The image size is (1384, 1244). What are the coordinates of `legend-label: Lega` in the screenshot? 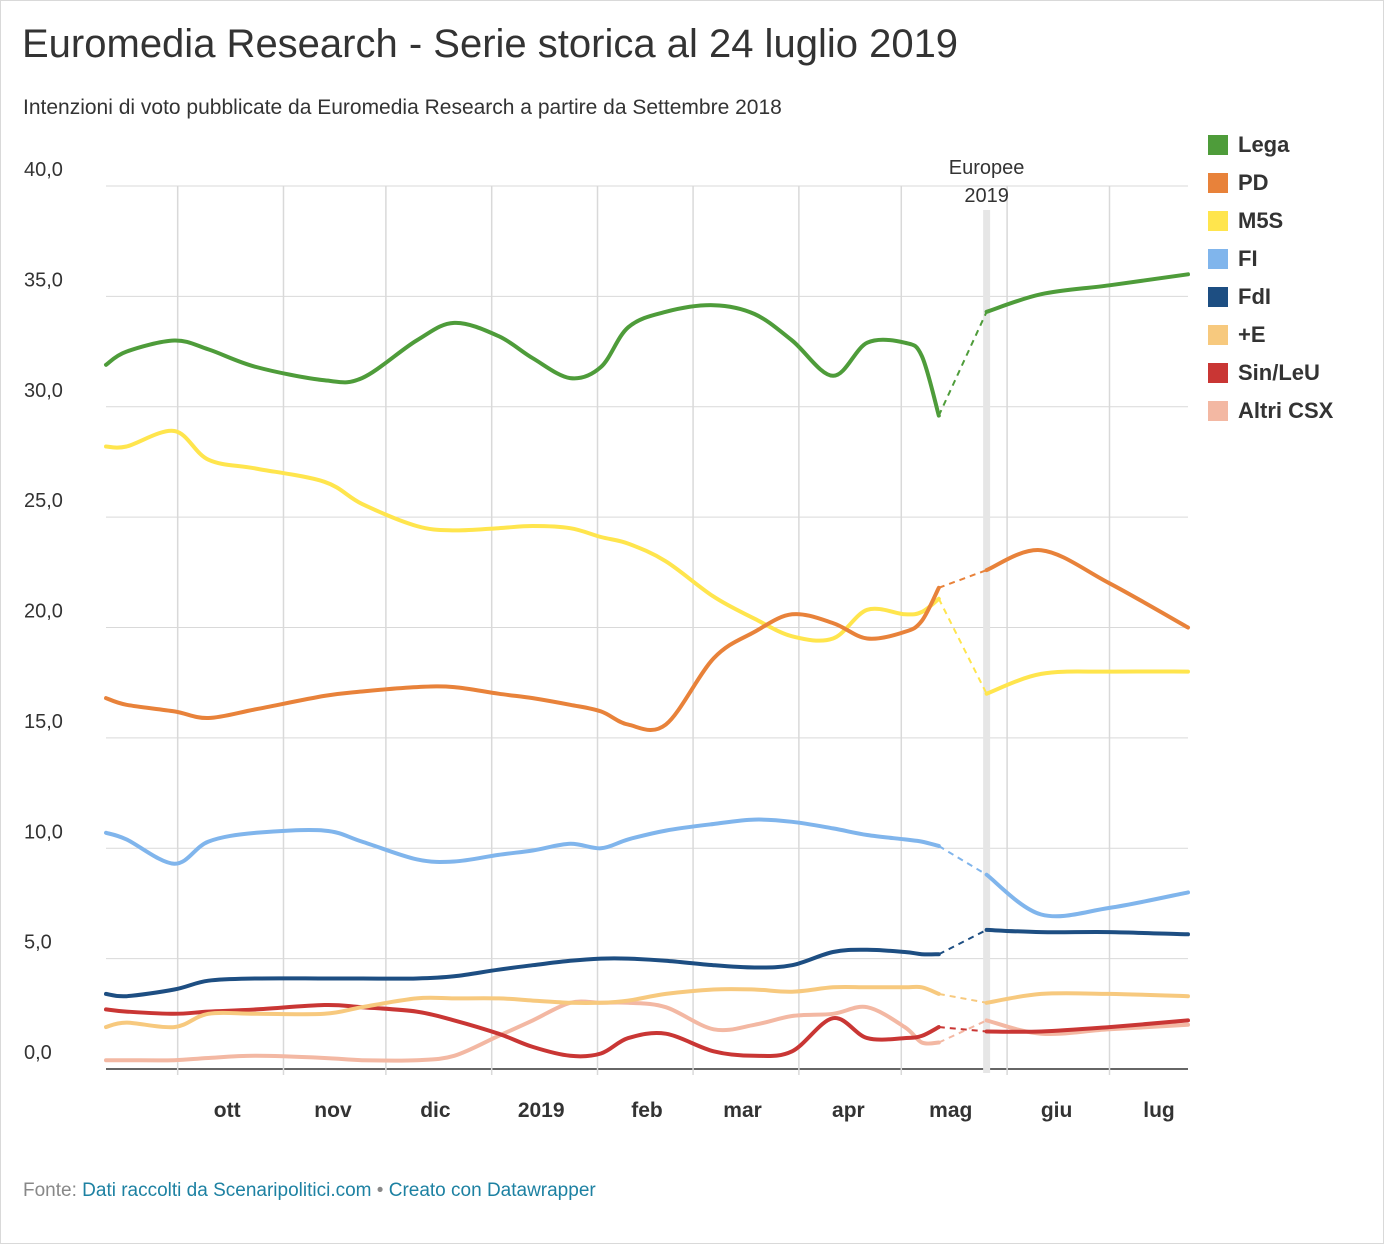 It's located at (1264, 144).